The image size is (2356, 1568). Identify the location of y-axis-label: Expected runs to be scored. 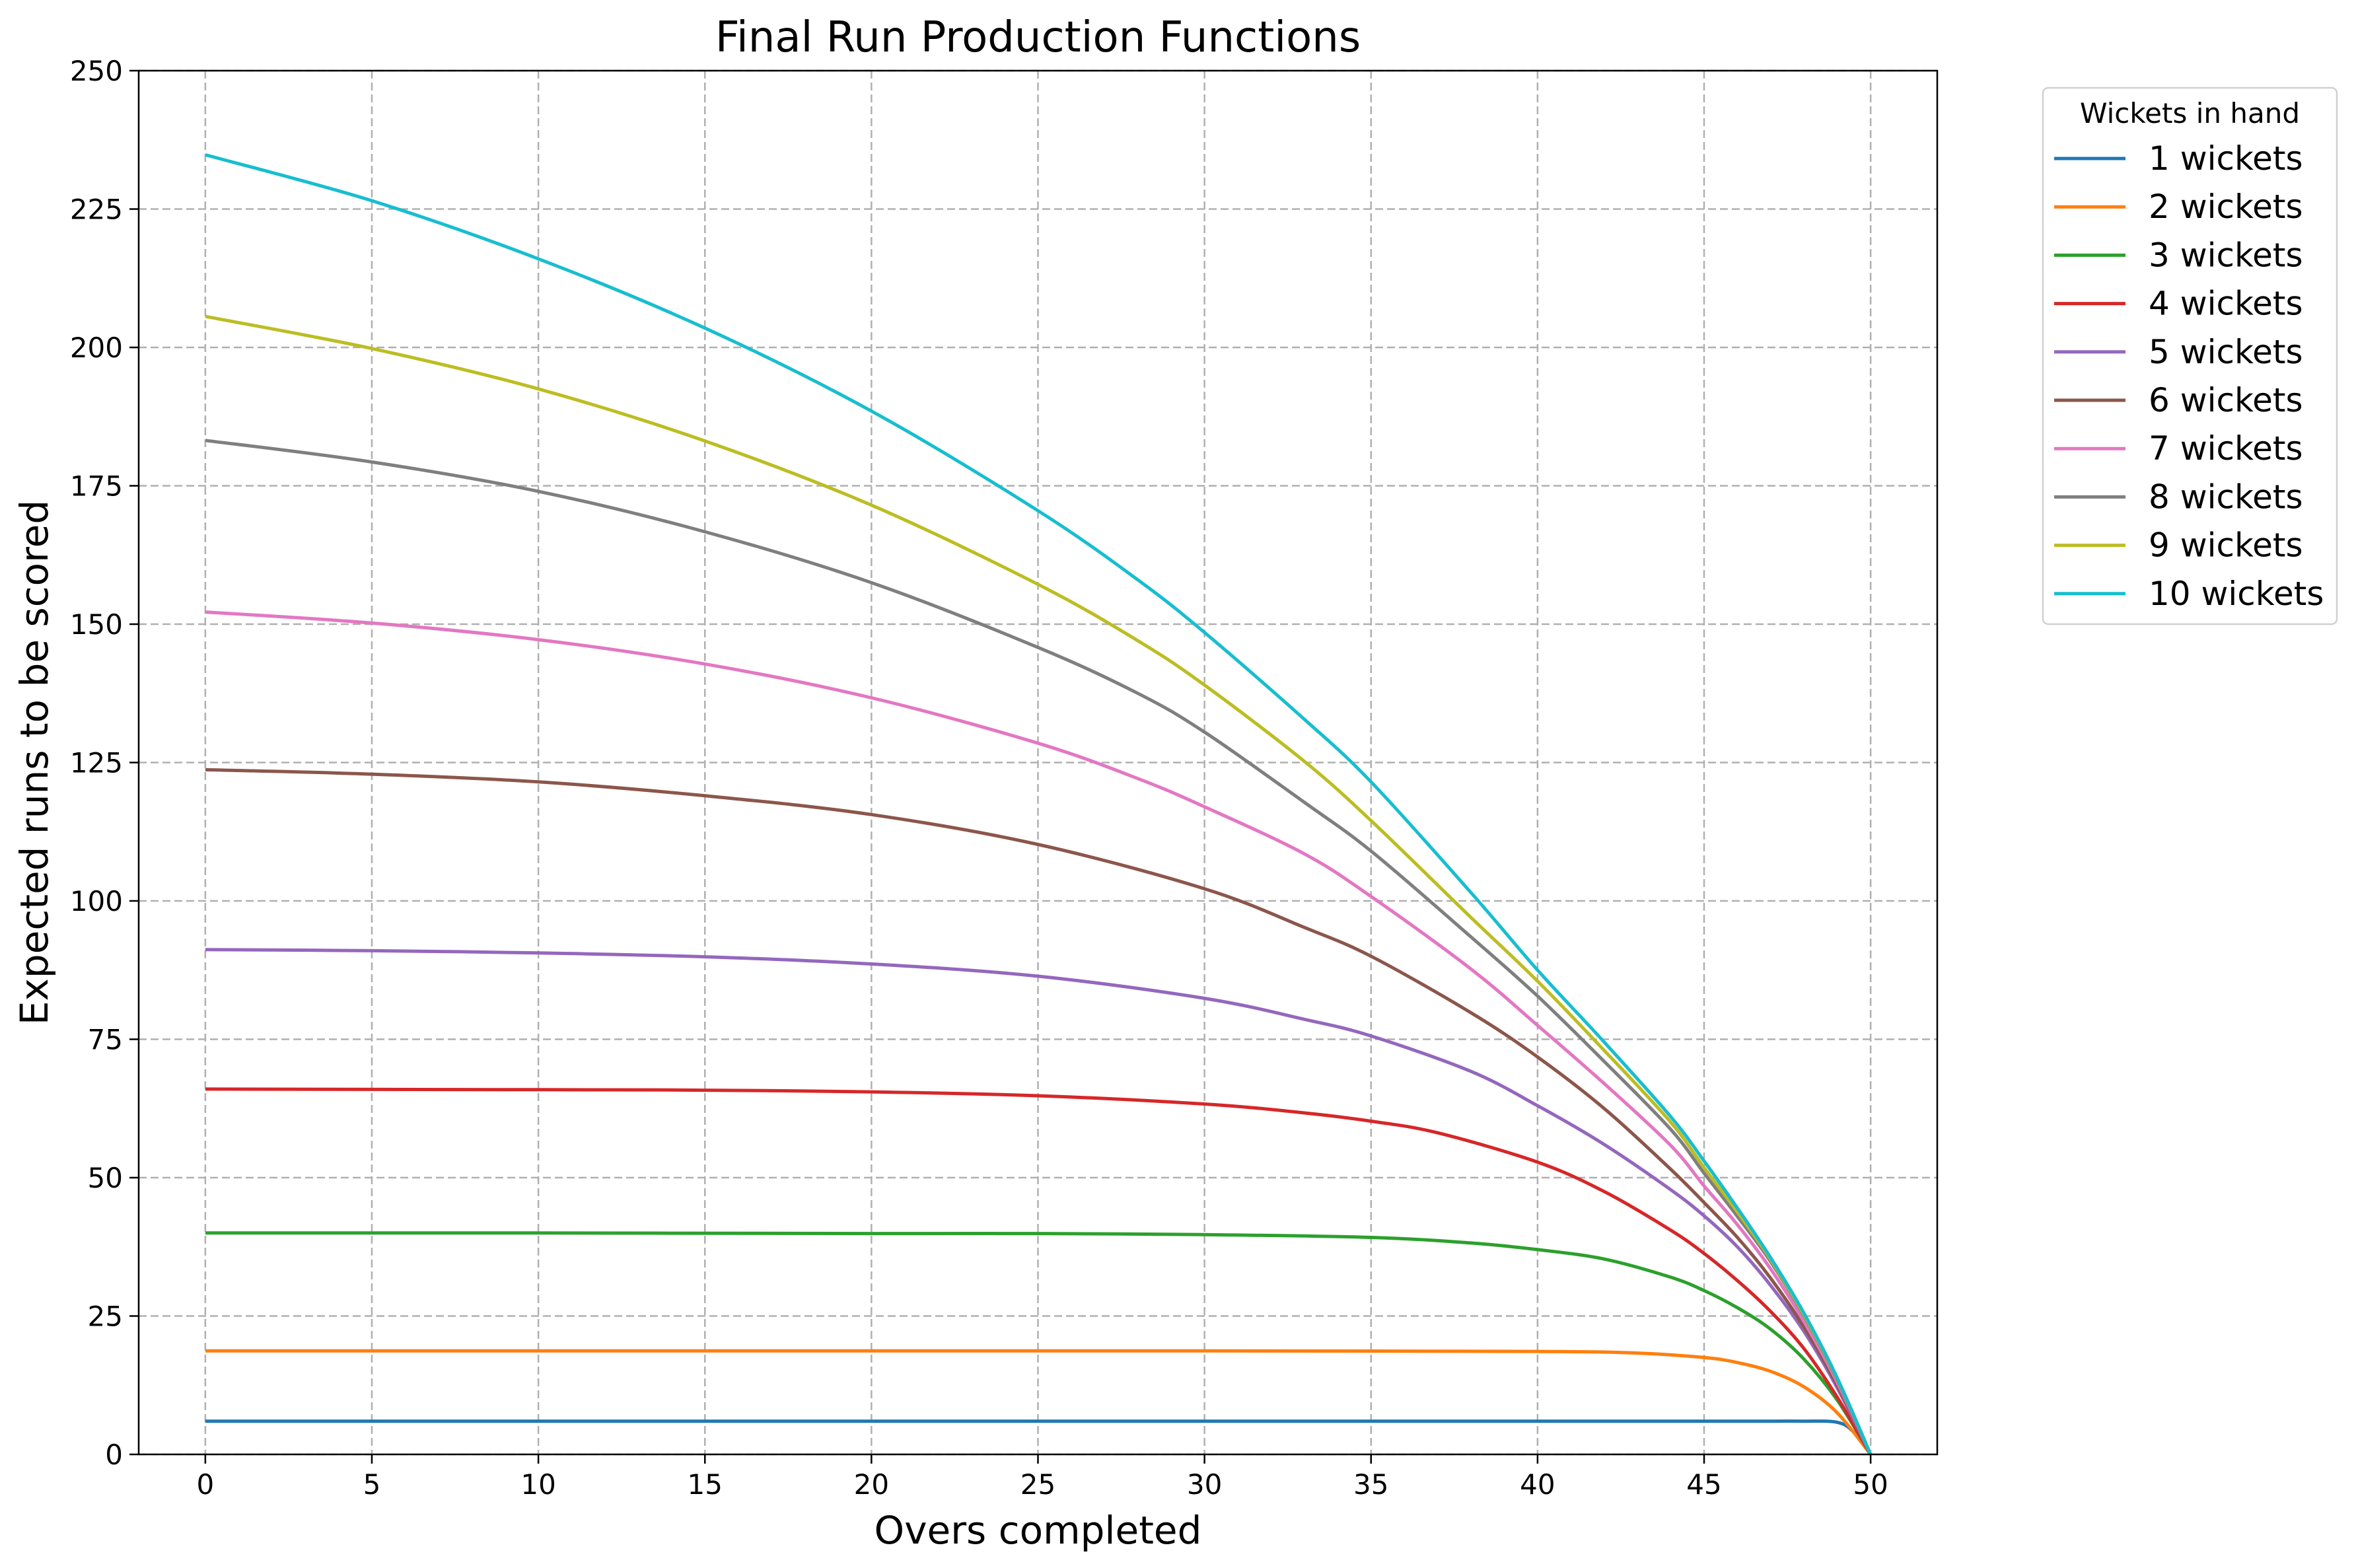
(34, 762).